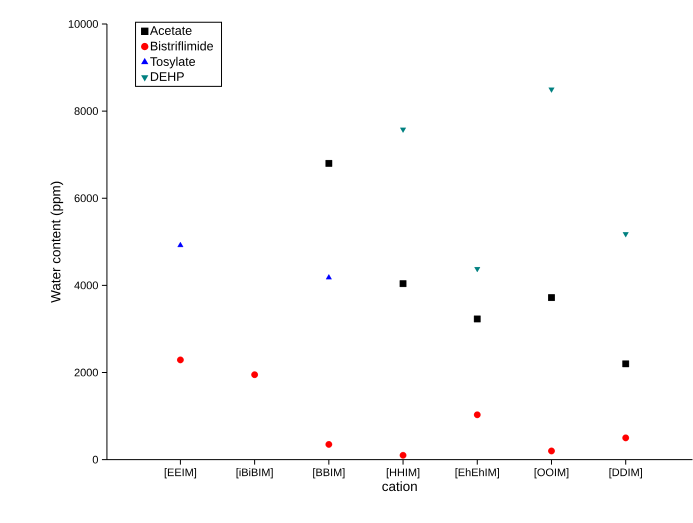  What do you see at coordinates (83, 24) in the screenshot?
I see `y-tick-label: 10000` at bounding box center [83, 24].